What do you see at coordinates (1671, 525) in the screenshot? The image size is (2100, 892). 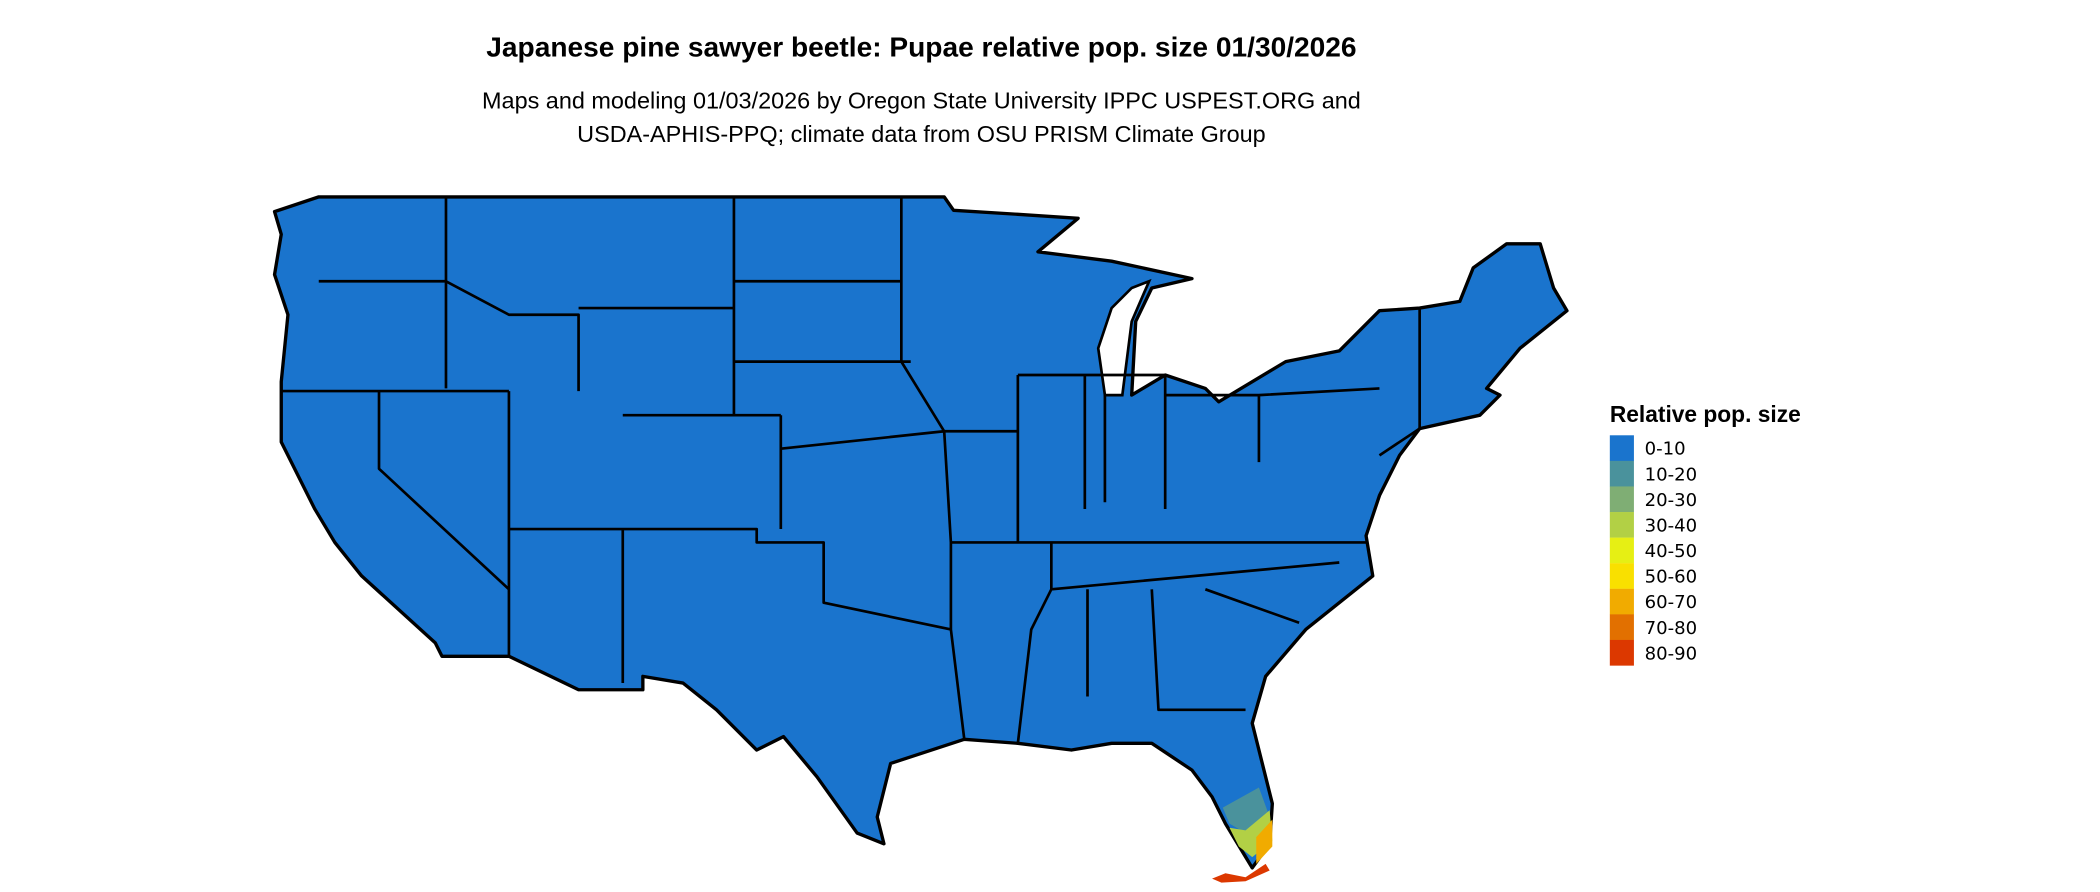 I see `legend-label: 30-40` at bounding box center [1671, 525].